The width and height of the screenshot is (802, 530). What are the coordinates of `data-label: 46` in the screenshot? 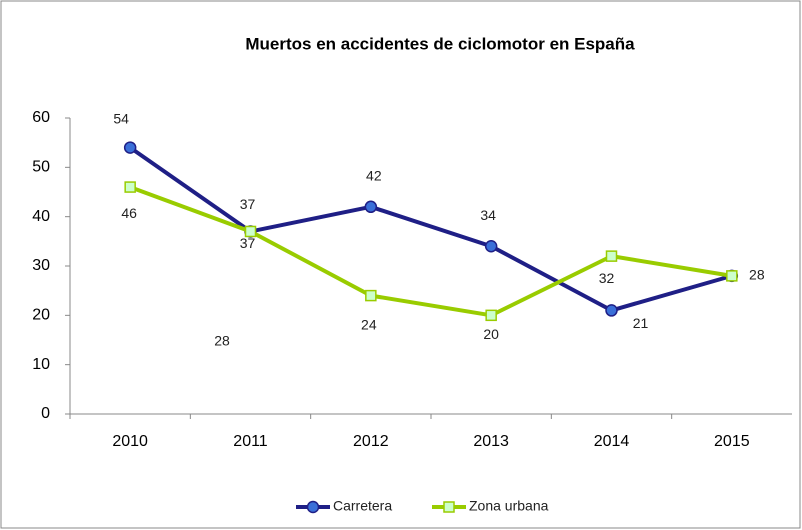 It's located at (129, 213).